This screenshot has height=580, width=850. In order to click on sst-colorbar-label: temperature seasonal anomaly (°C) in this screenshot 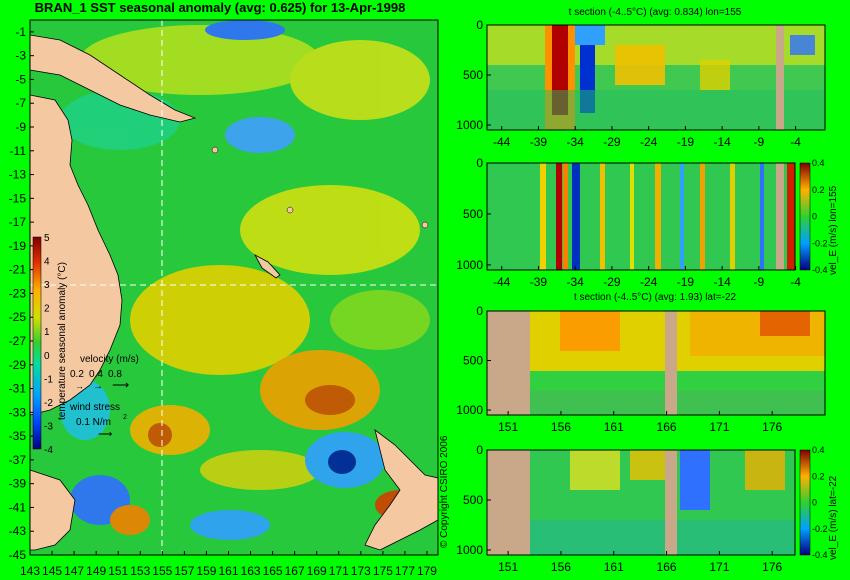, I will do `click(62, 341)`.